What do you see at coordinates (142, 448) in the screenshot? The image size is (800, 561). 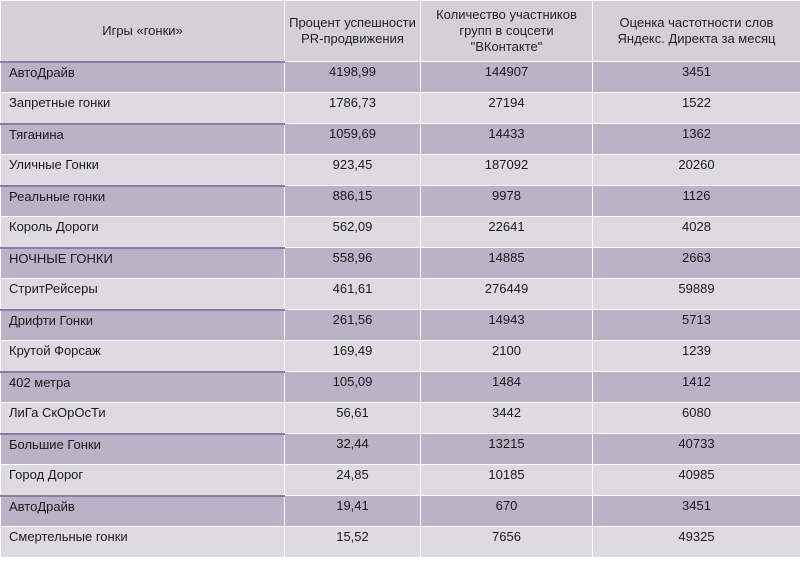 I see `cell-game-name: Большие Гонки` at bounding box center [142, 448].